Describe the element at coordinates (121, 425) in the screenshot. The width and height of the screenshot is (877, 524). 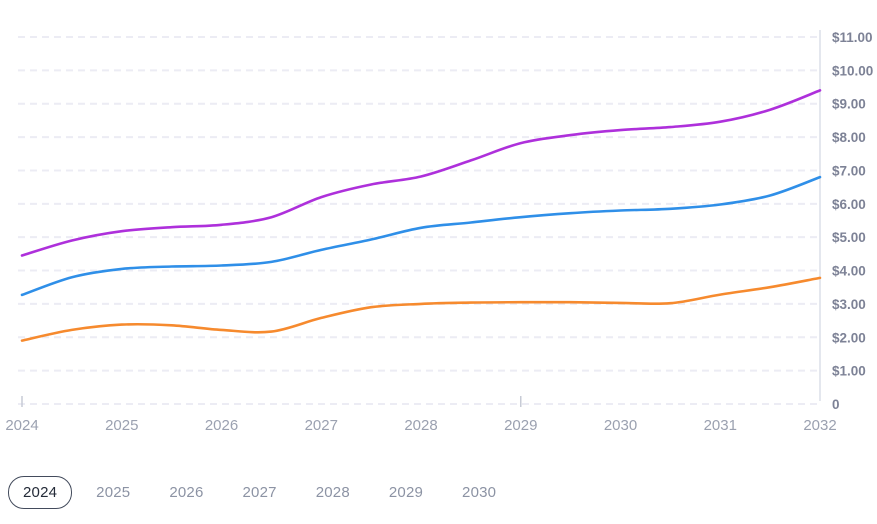
I see `x-axis-label: 2025` at that location.